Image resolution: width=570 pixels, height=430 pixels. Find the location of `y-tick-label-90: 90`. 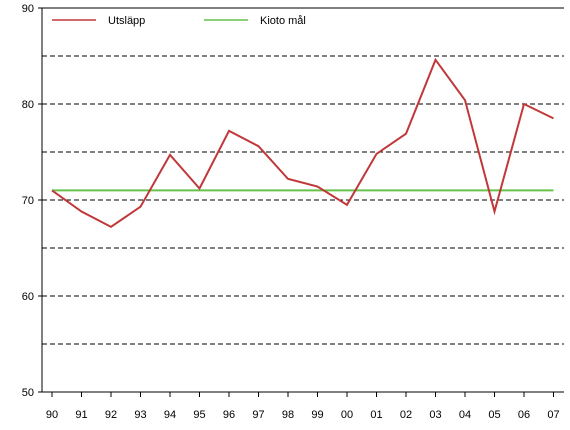

y-tick-label-90: 90 is located at coordinates (28, 9).